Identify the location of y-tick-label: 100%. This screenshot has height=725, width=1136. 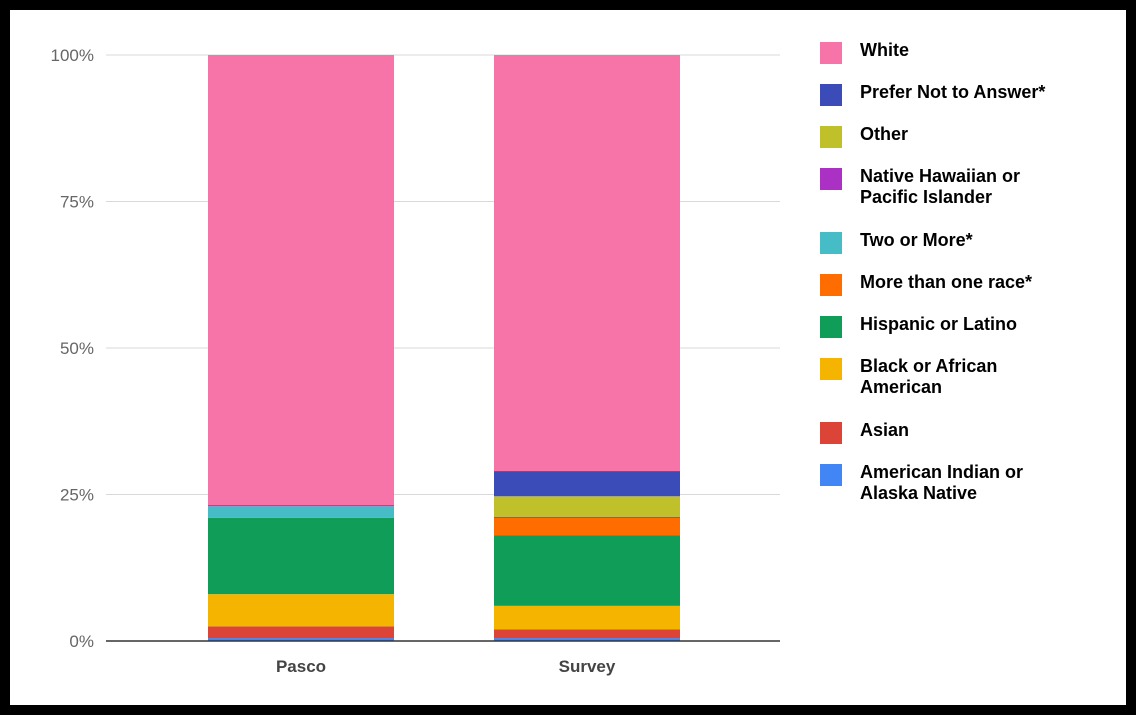
(72, 55).